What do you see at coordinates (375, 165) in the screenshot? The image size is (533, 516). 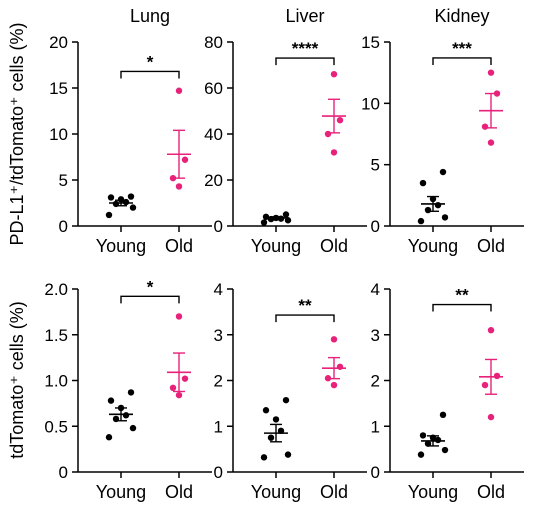 I see `y-tick-label: 5` at bounding box center [375, 165].